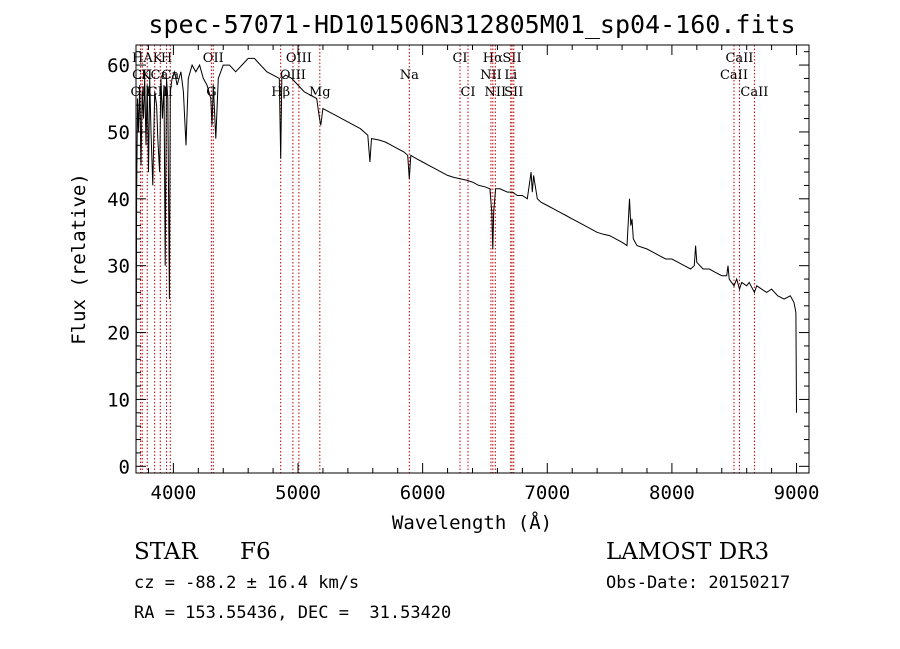 The height and width of the screenshot is (649, 900). What do you see at coordinates (124, 467) in the screenshot?
I see `y-tick-label: 0` at bounding box center [124, 467].